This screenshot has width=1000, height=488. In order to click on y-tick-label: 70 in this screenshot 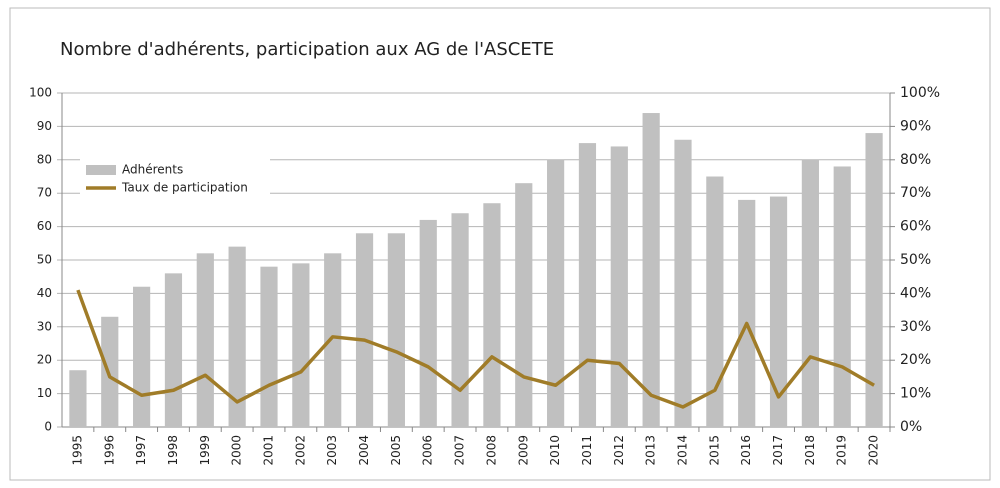, I will do `click(44, 193)`.